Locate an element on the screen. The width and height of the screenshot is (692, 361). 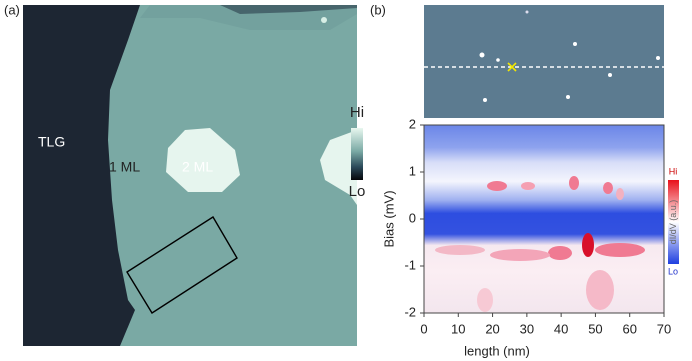
x-tick-label: 50 is located at coordinates (595, 328).